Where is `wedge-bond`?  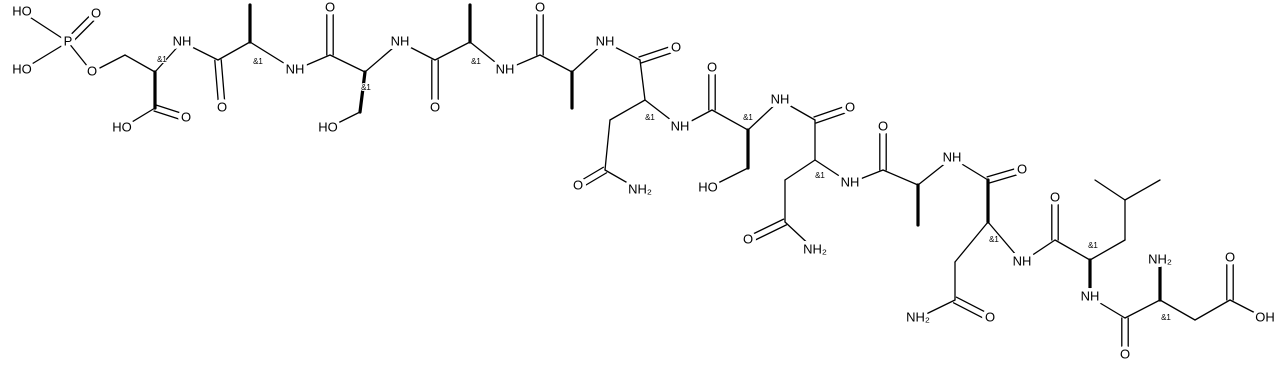 wedge-bond is located at coordinates (362, 92).